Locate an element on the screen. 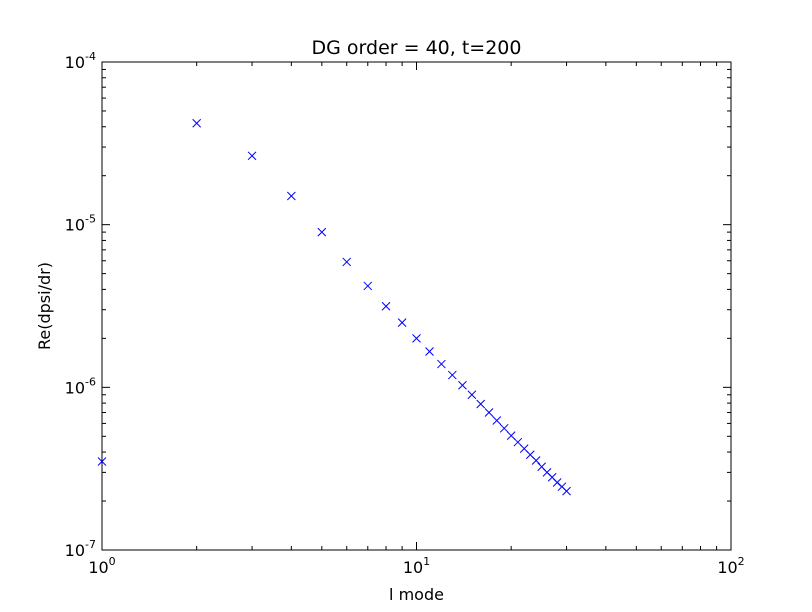  chart-title: DG order = 40, t=200 is located at coordinates (417, 48).